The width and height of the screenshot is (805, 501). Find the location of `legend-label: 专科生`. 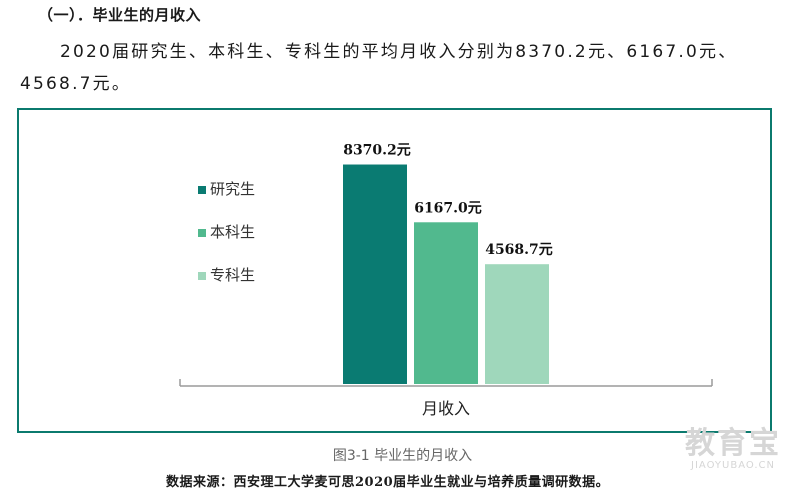

legend-label: 专科生 is located at coordinates (232, 275).